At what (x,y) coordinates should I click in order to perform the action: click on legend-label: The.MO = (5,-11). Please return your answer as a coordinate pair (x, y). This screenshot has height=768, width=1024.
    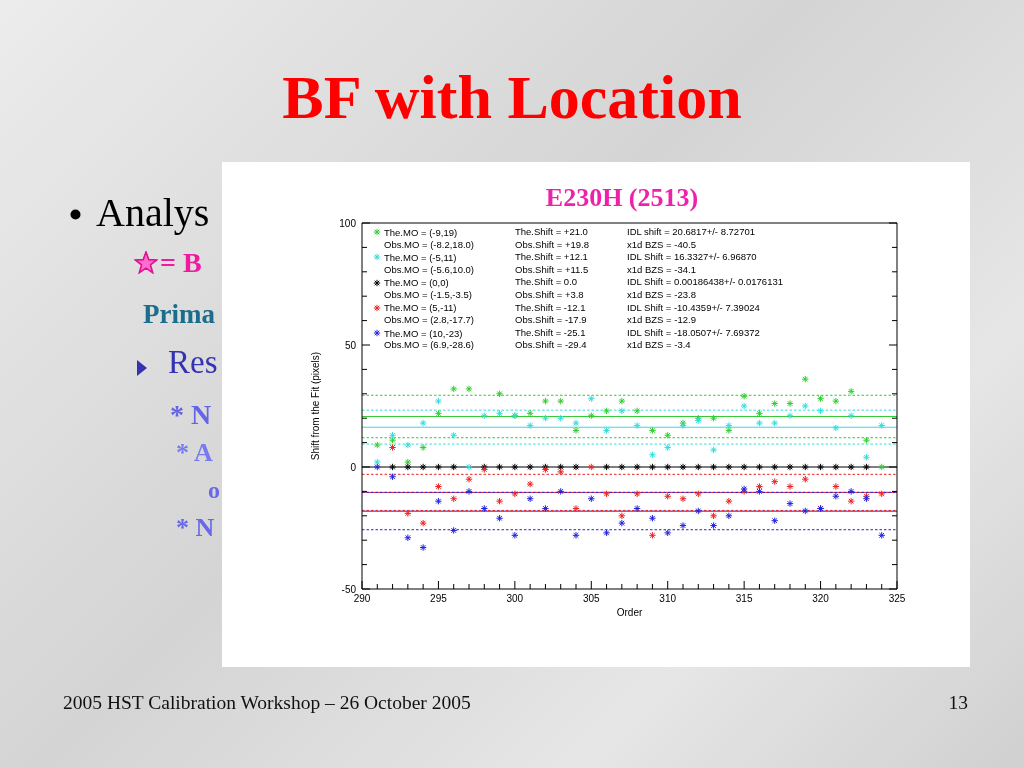
    Looking at the image, I should click on (420, 308).